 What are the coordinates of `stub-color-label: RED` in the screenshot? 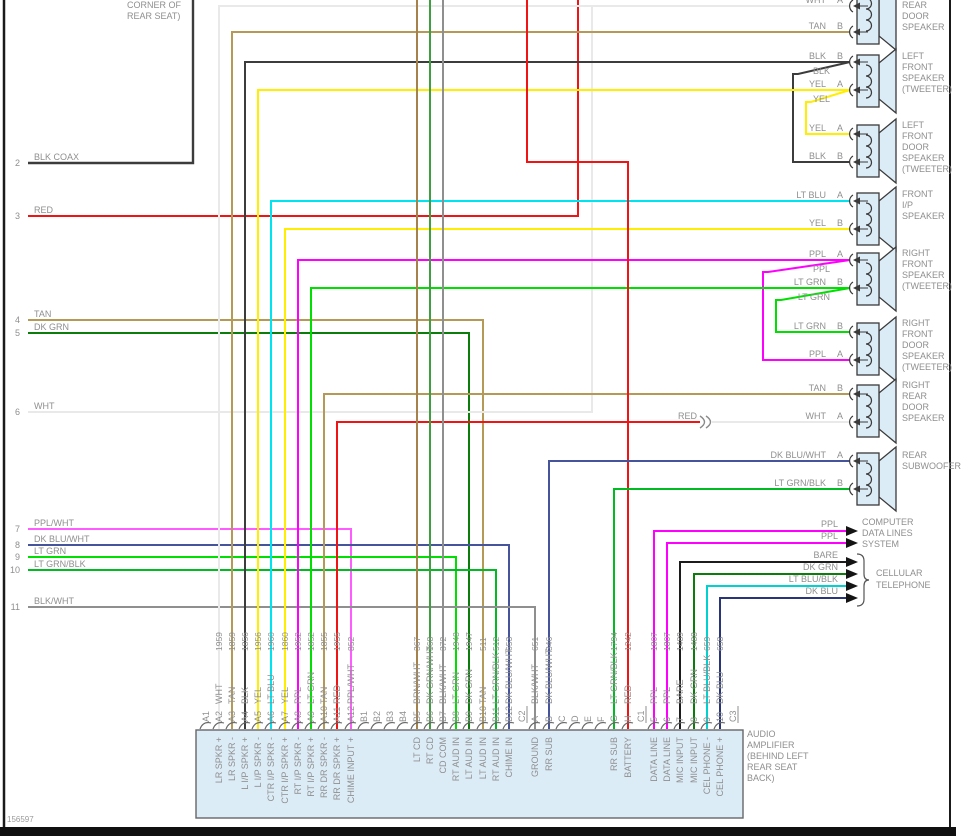 It's located at (44, 210).